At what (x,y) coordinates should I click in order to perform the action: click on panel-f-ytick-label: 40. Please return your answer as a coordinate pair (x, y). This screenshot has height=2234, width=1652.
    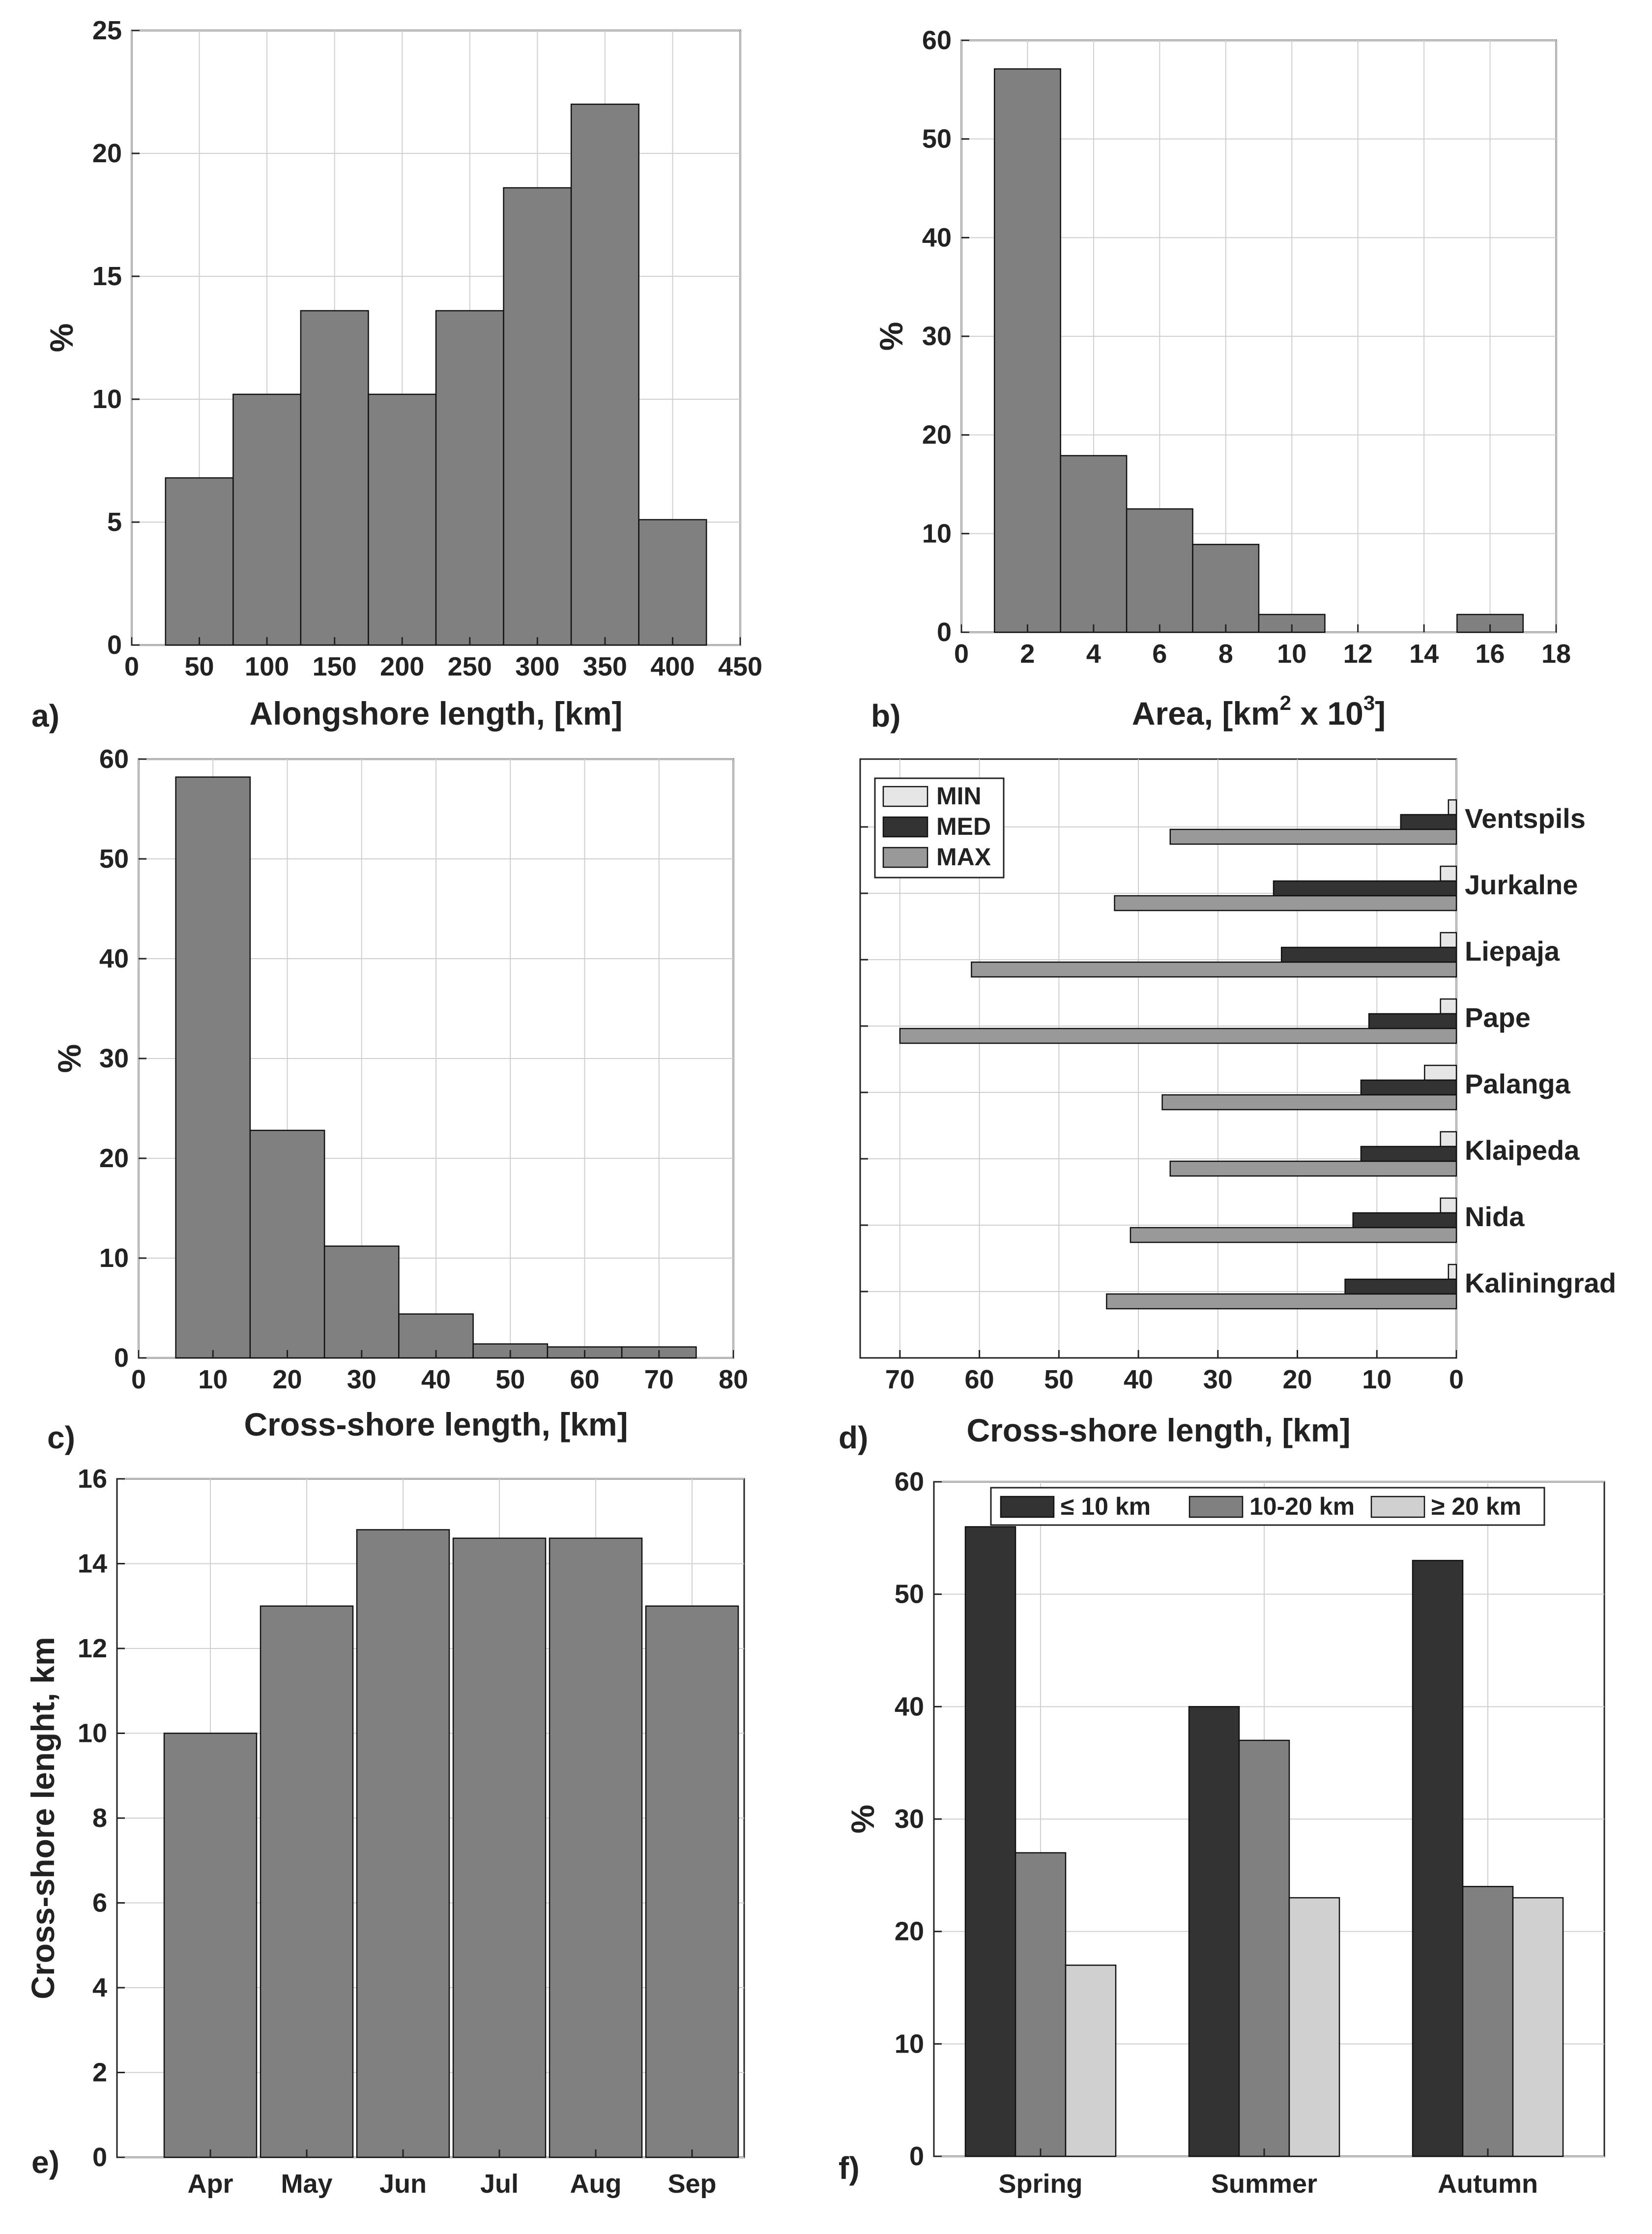
    Looking at the image, I should click on (909, 1707).